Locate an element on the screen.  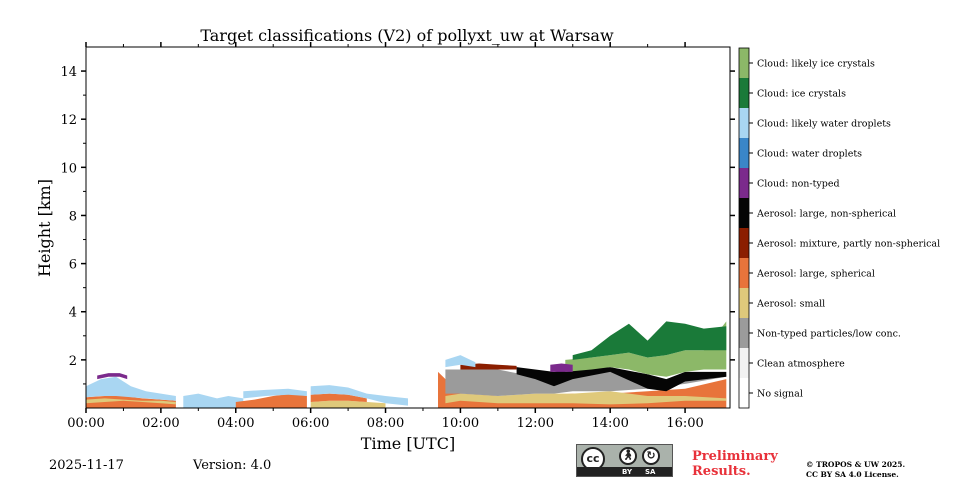
legend-label: Cloud: likely water droplets is located at coordinates (824, 124).